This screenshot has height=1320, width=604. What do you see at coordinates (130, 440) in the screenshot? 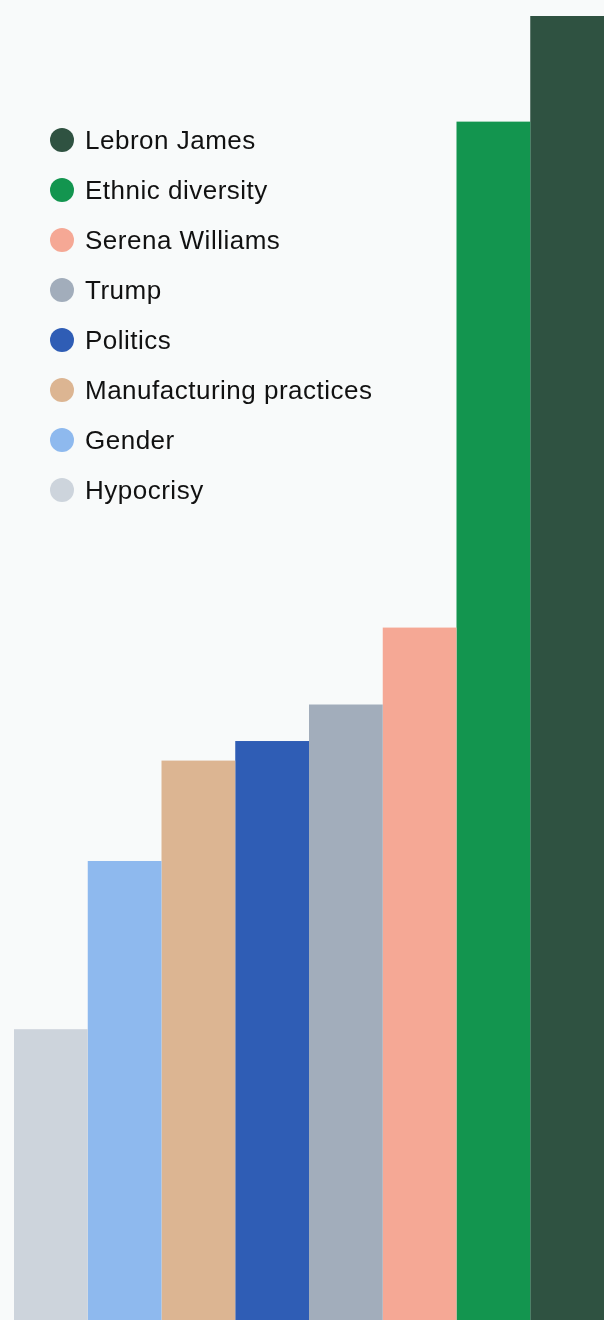
I see `legend-label: Gender` at bounding box center [130, 440].